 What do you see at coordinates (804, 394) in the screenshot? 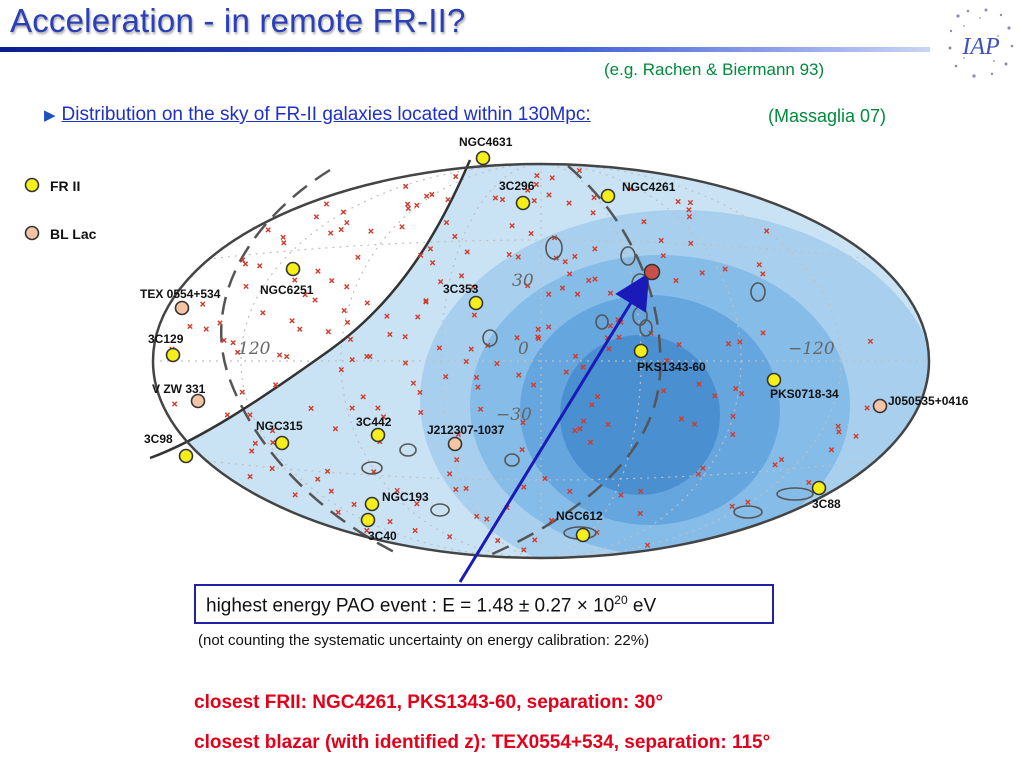
I see `source-label-pks0718-34: PKS0718-34` at bounding box center [804, 394].